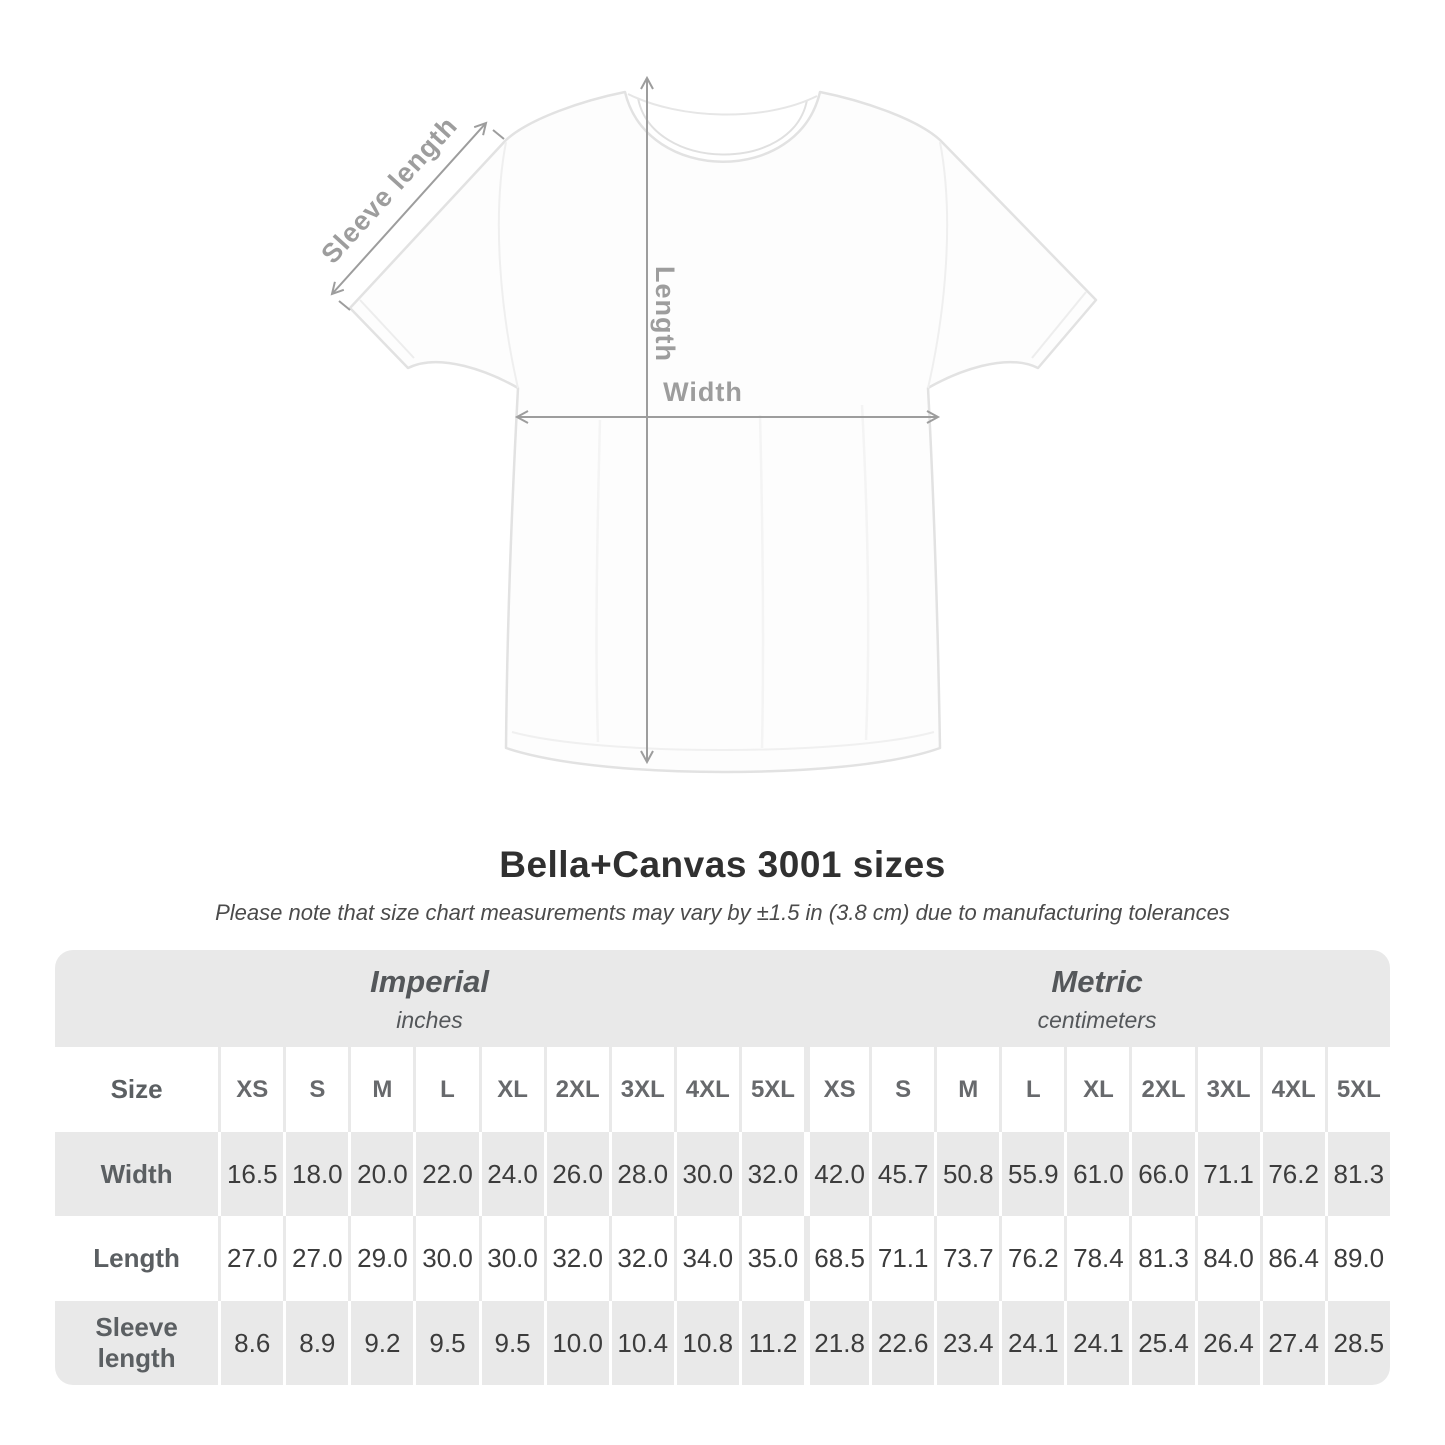 This screenshot has width=1445, height=1445. Describe the element at coordinates (902, 1343) in the screenshot. I see `value-cell: 22.6` at that location.